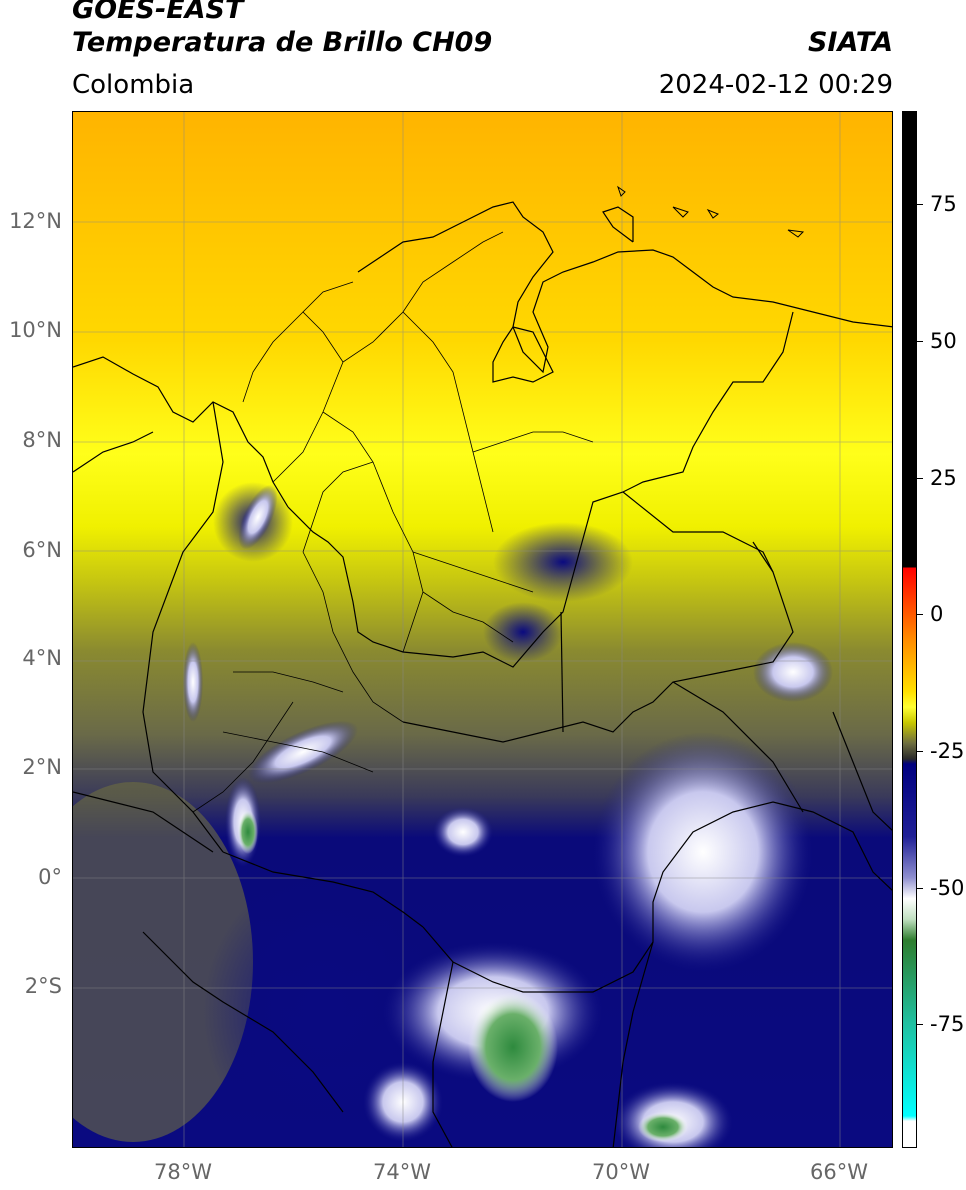 This screenshot has height=1190, width=966. What do you see at coordinates (839, 1172) in the screenshot?
I see `lon-label-66w: 66°W` at bounding box center [839, 1172].